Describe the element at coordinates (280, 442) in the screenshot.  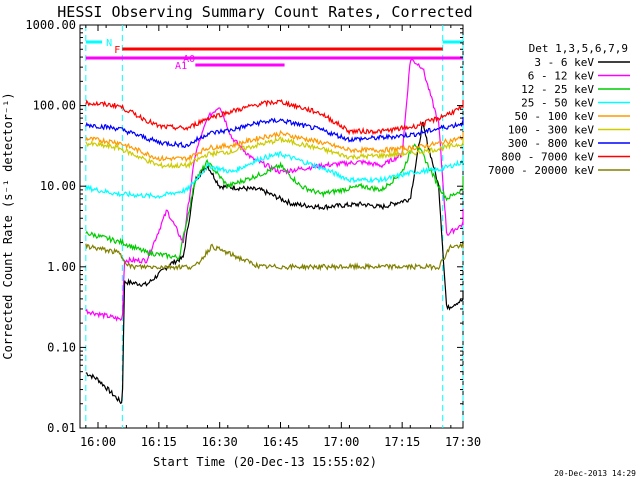
I see `x-tick-label-3: 16:45` at that location.